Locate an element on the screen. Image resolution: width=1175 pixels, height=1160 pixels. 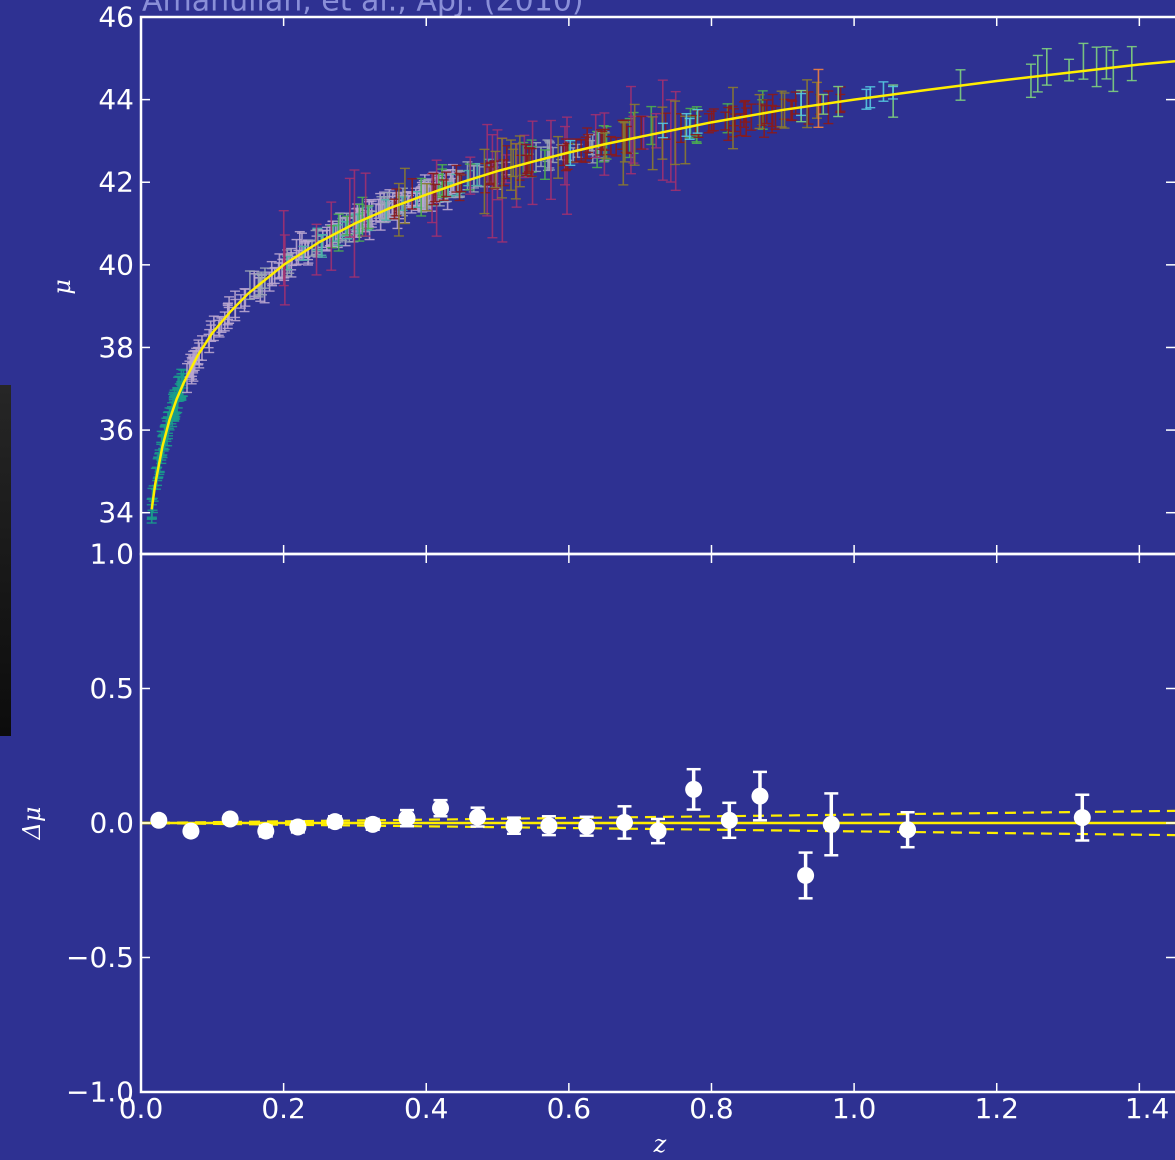
x-tick-label: 0.0 is located at coordinates (141, 1108).